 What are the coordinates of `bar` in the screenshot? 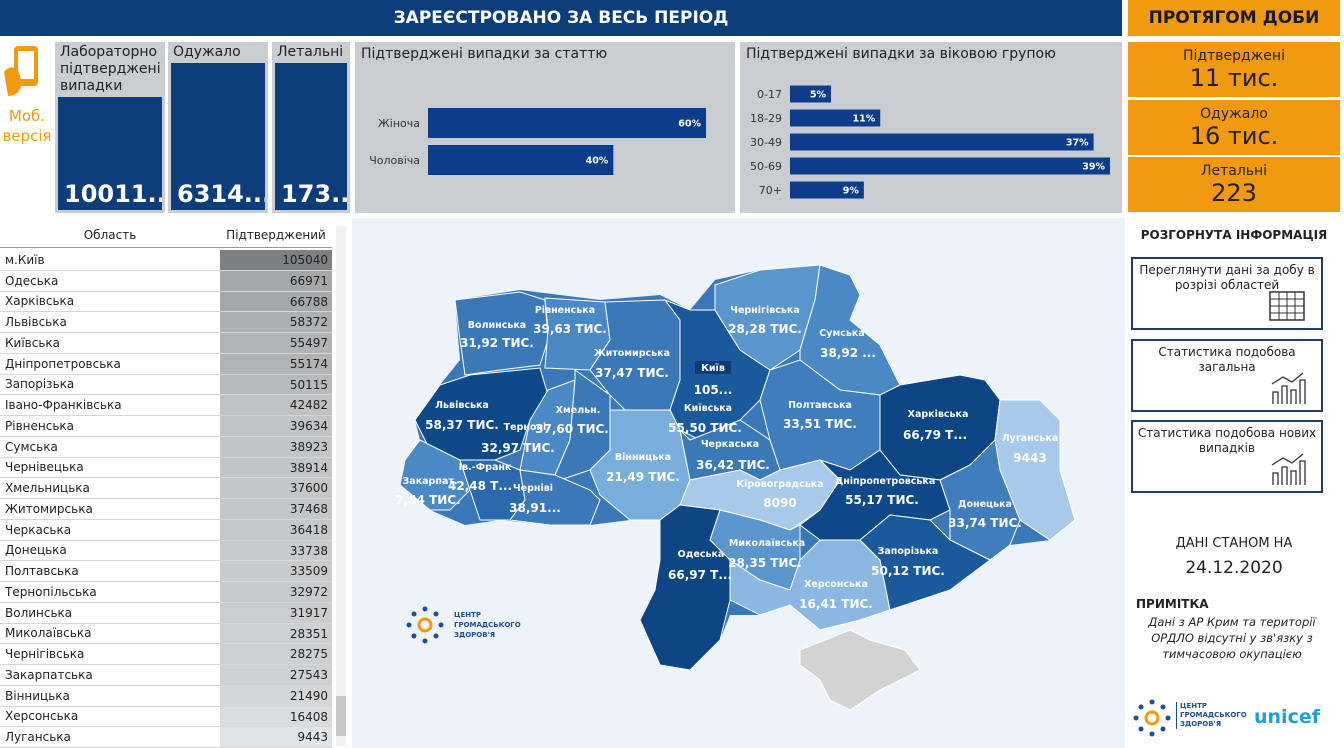 It's located at (835, 118).